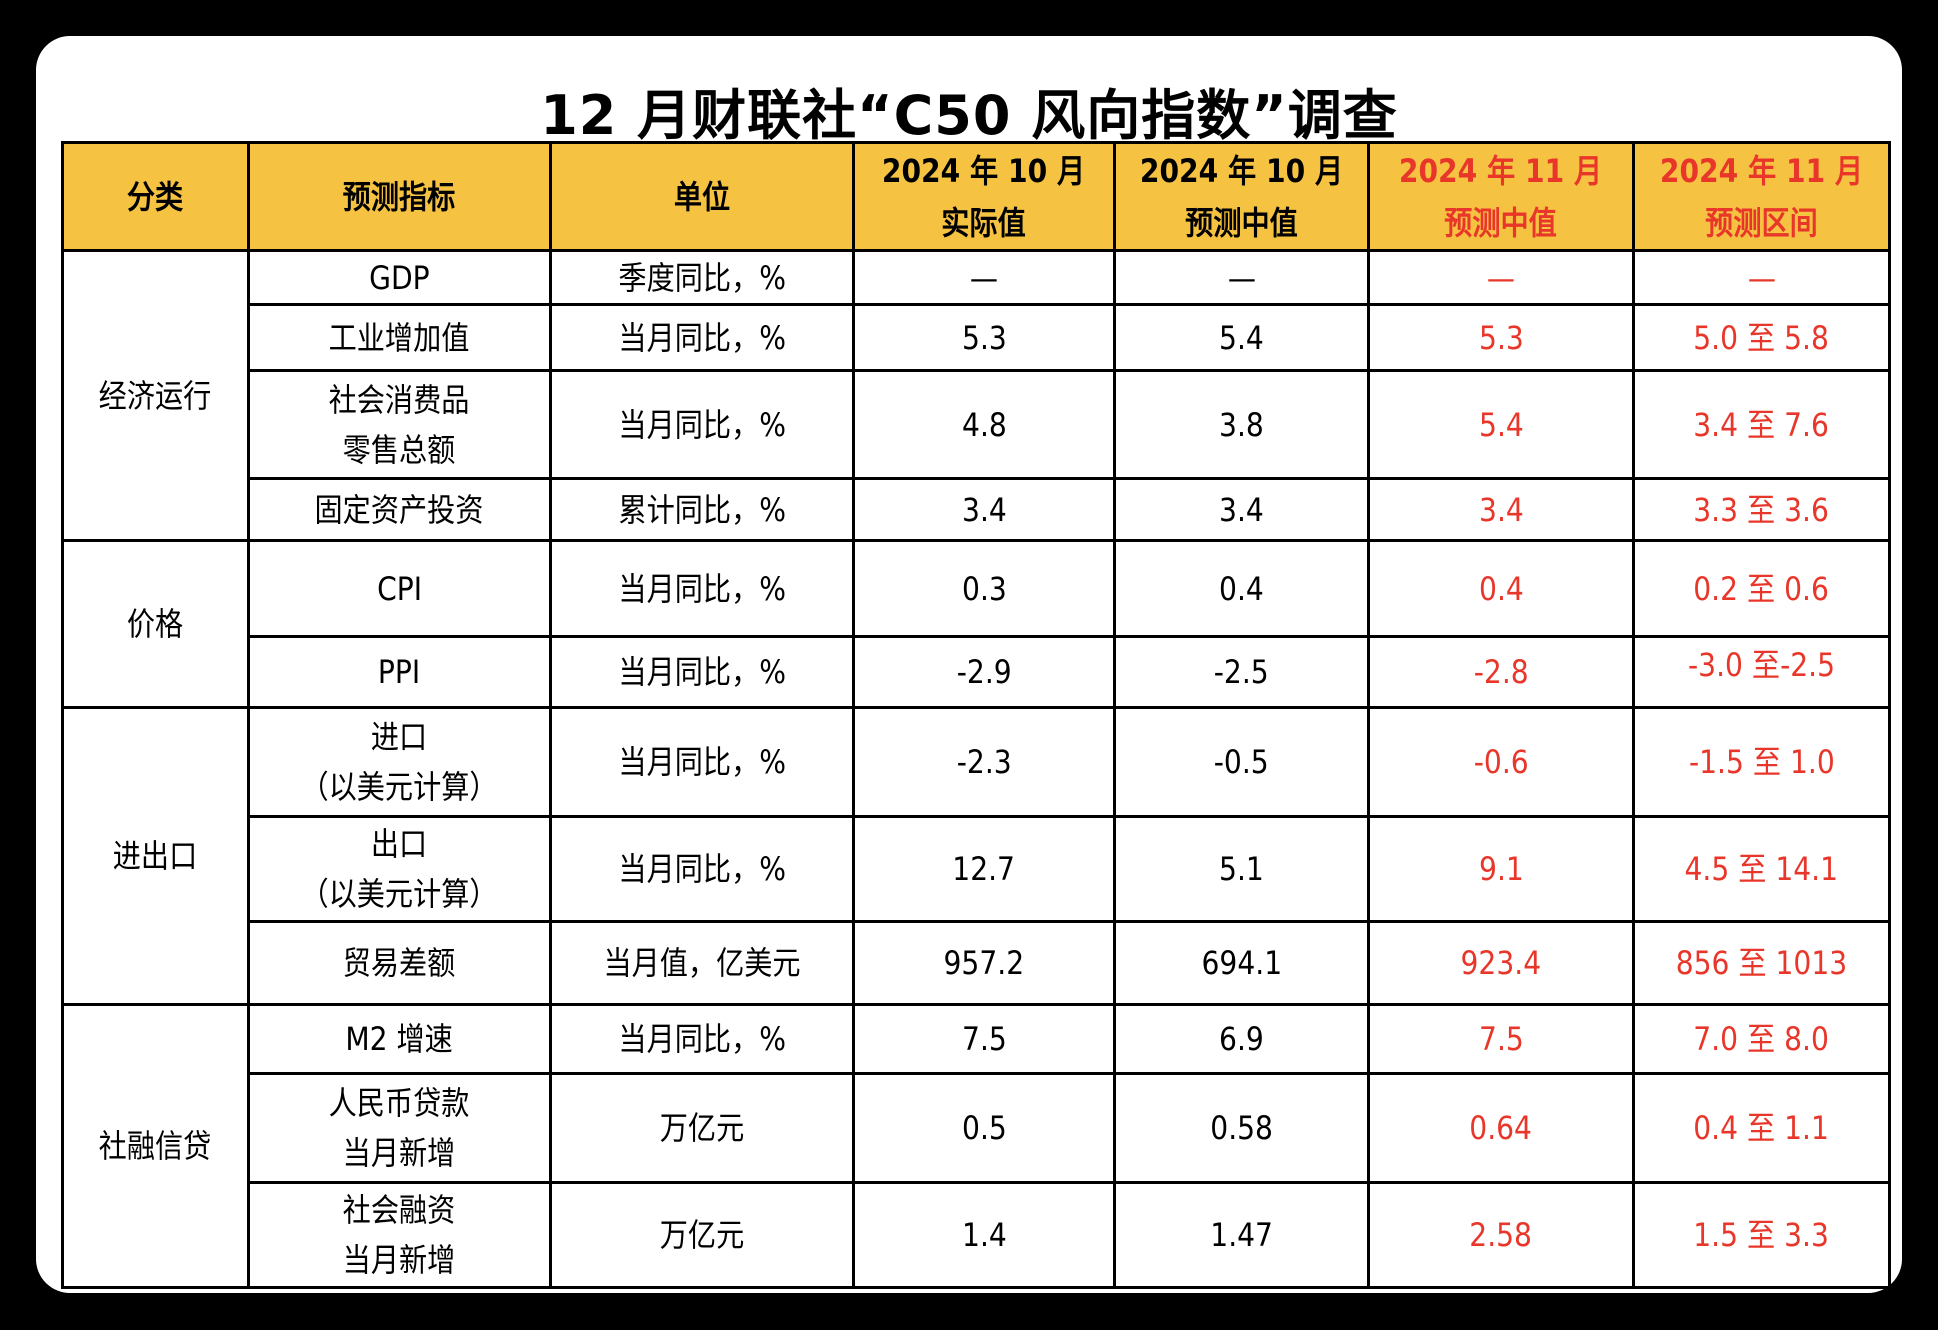 The height and width of the screenshot is (1330, 1938). I want to click on table-row: 固定资产投资 累计同比，% 3.4 3.4 3.4 3.3 至 3.6, so click(977, 509).